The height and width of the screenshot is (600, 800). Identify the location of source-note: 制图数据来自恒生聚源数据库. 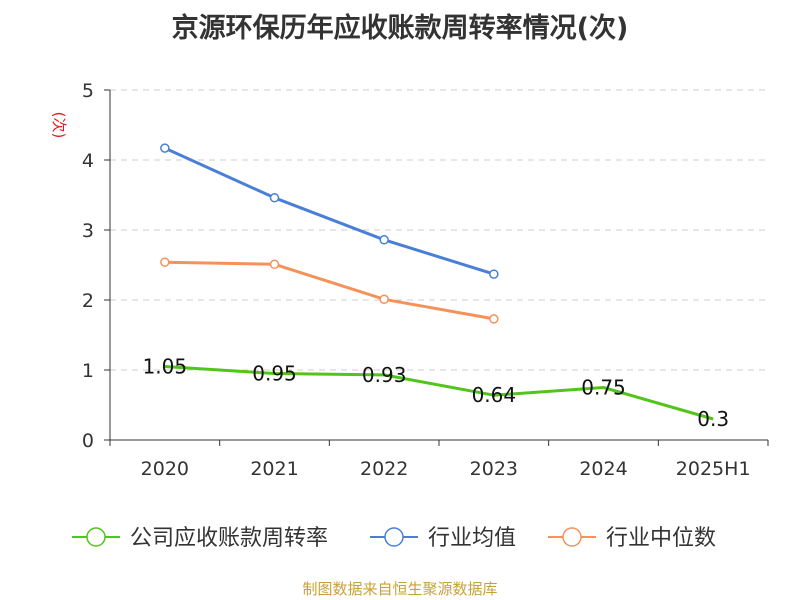
(400, 589).